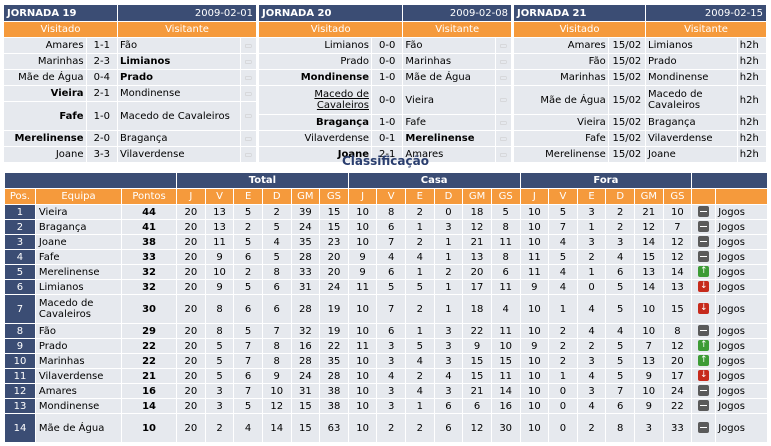 Image resolution: width=771 pixels, height=446 pixels. Describe the element at coordinates (334, 309) in the screenshot. I see `stat-t-gs: 19` at that location.